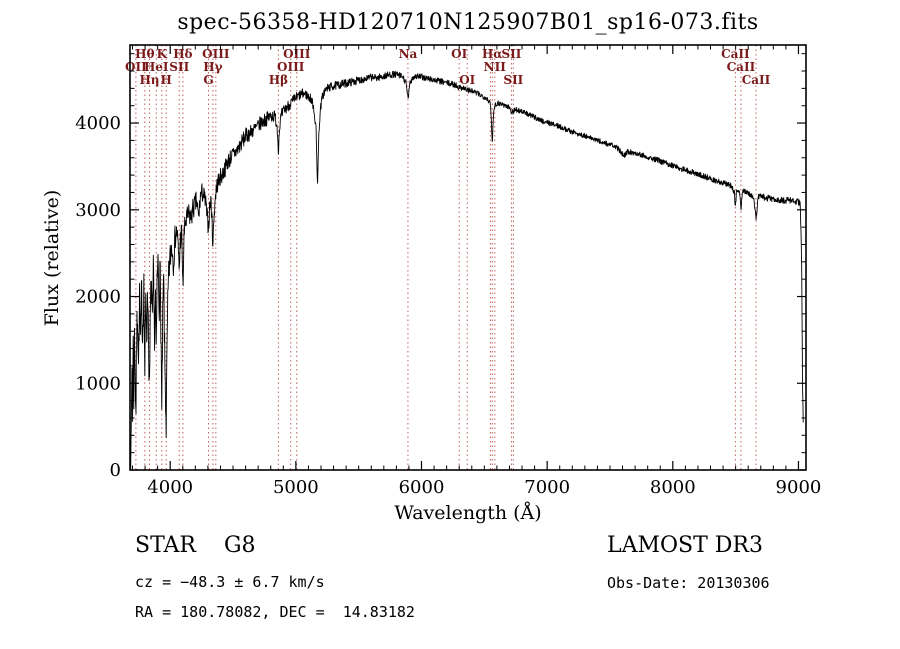 The height and width of the screenshot is (649, 900). I want to click on y-axis-label: Flux (relative), so click(52, 258).